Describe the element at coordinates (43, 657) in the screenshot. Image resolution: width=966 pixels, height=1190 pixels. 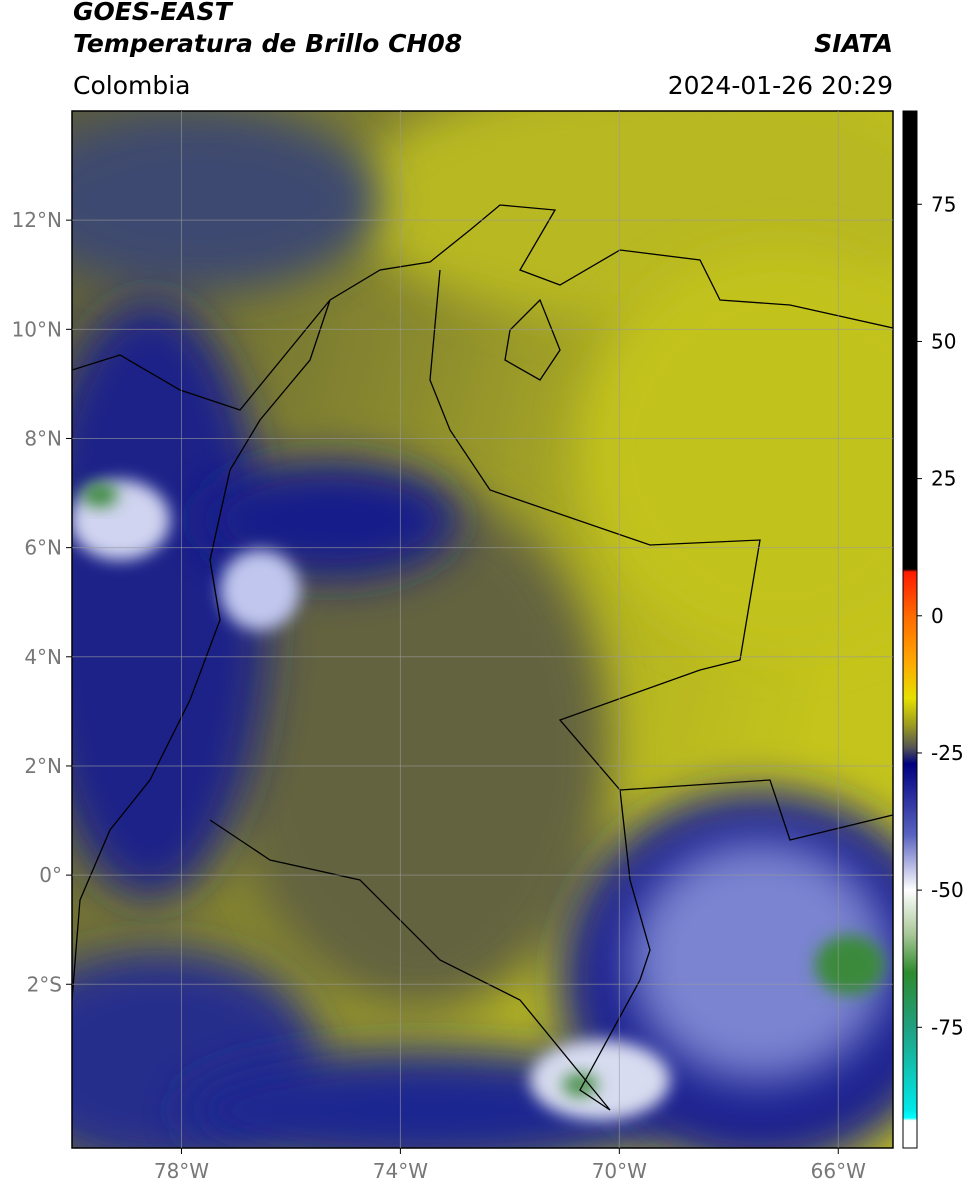
I see `y-tick-label: 4°N` at that location.